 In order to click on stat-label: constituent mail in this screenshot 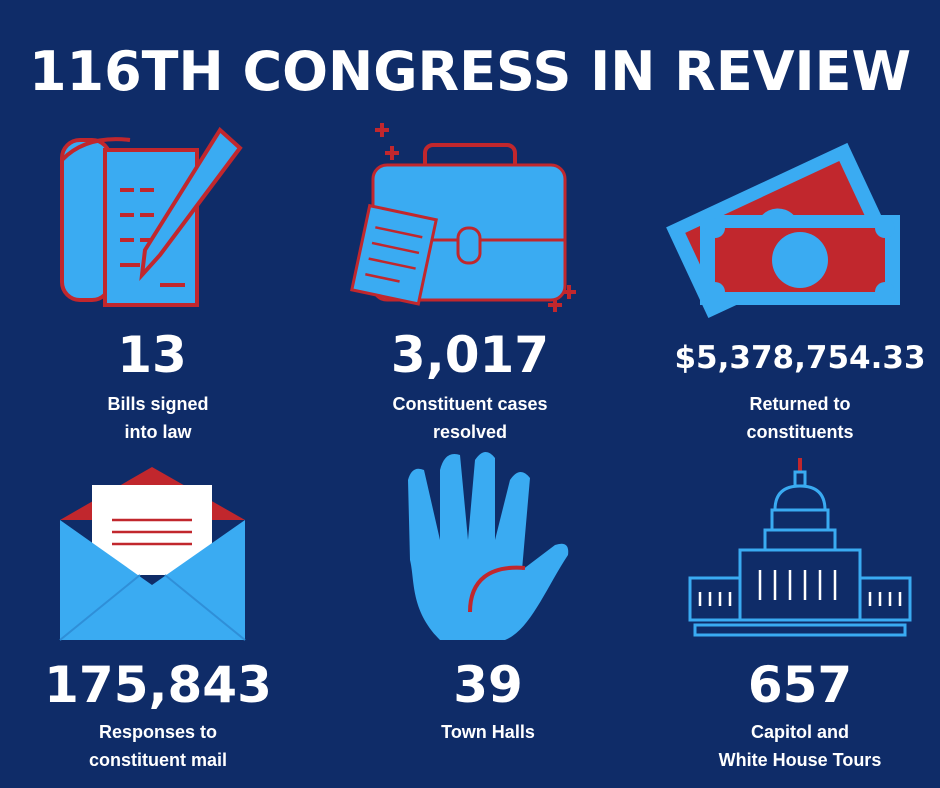, I will do `click(158, 760)`.